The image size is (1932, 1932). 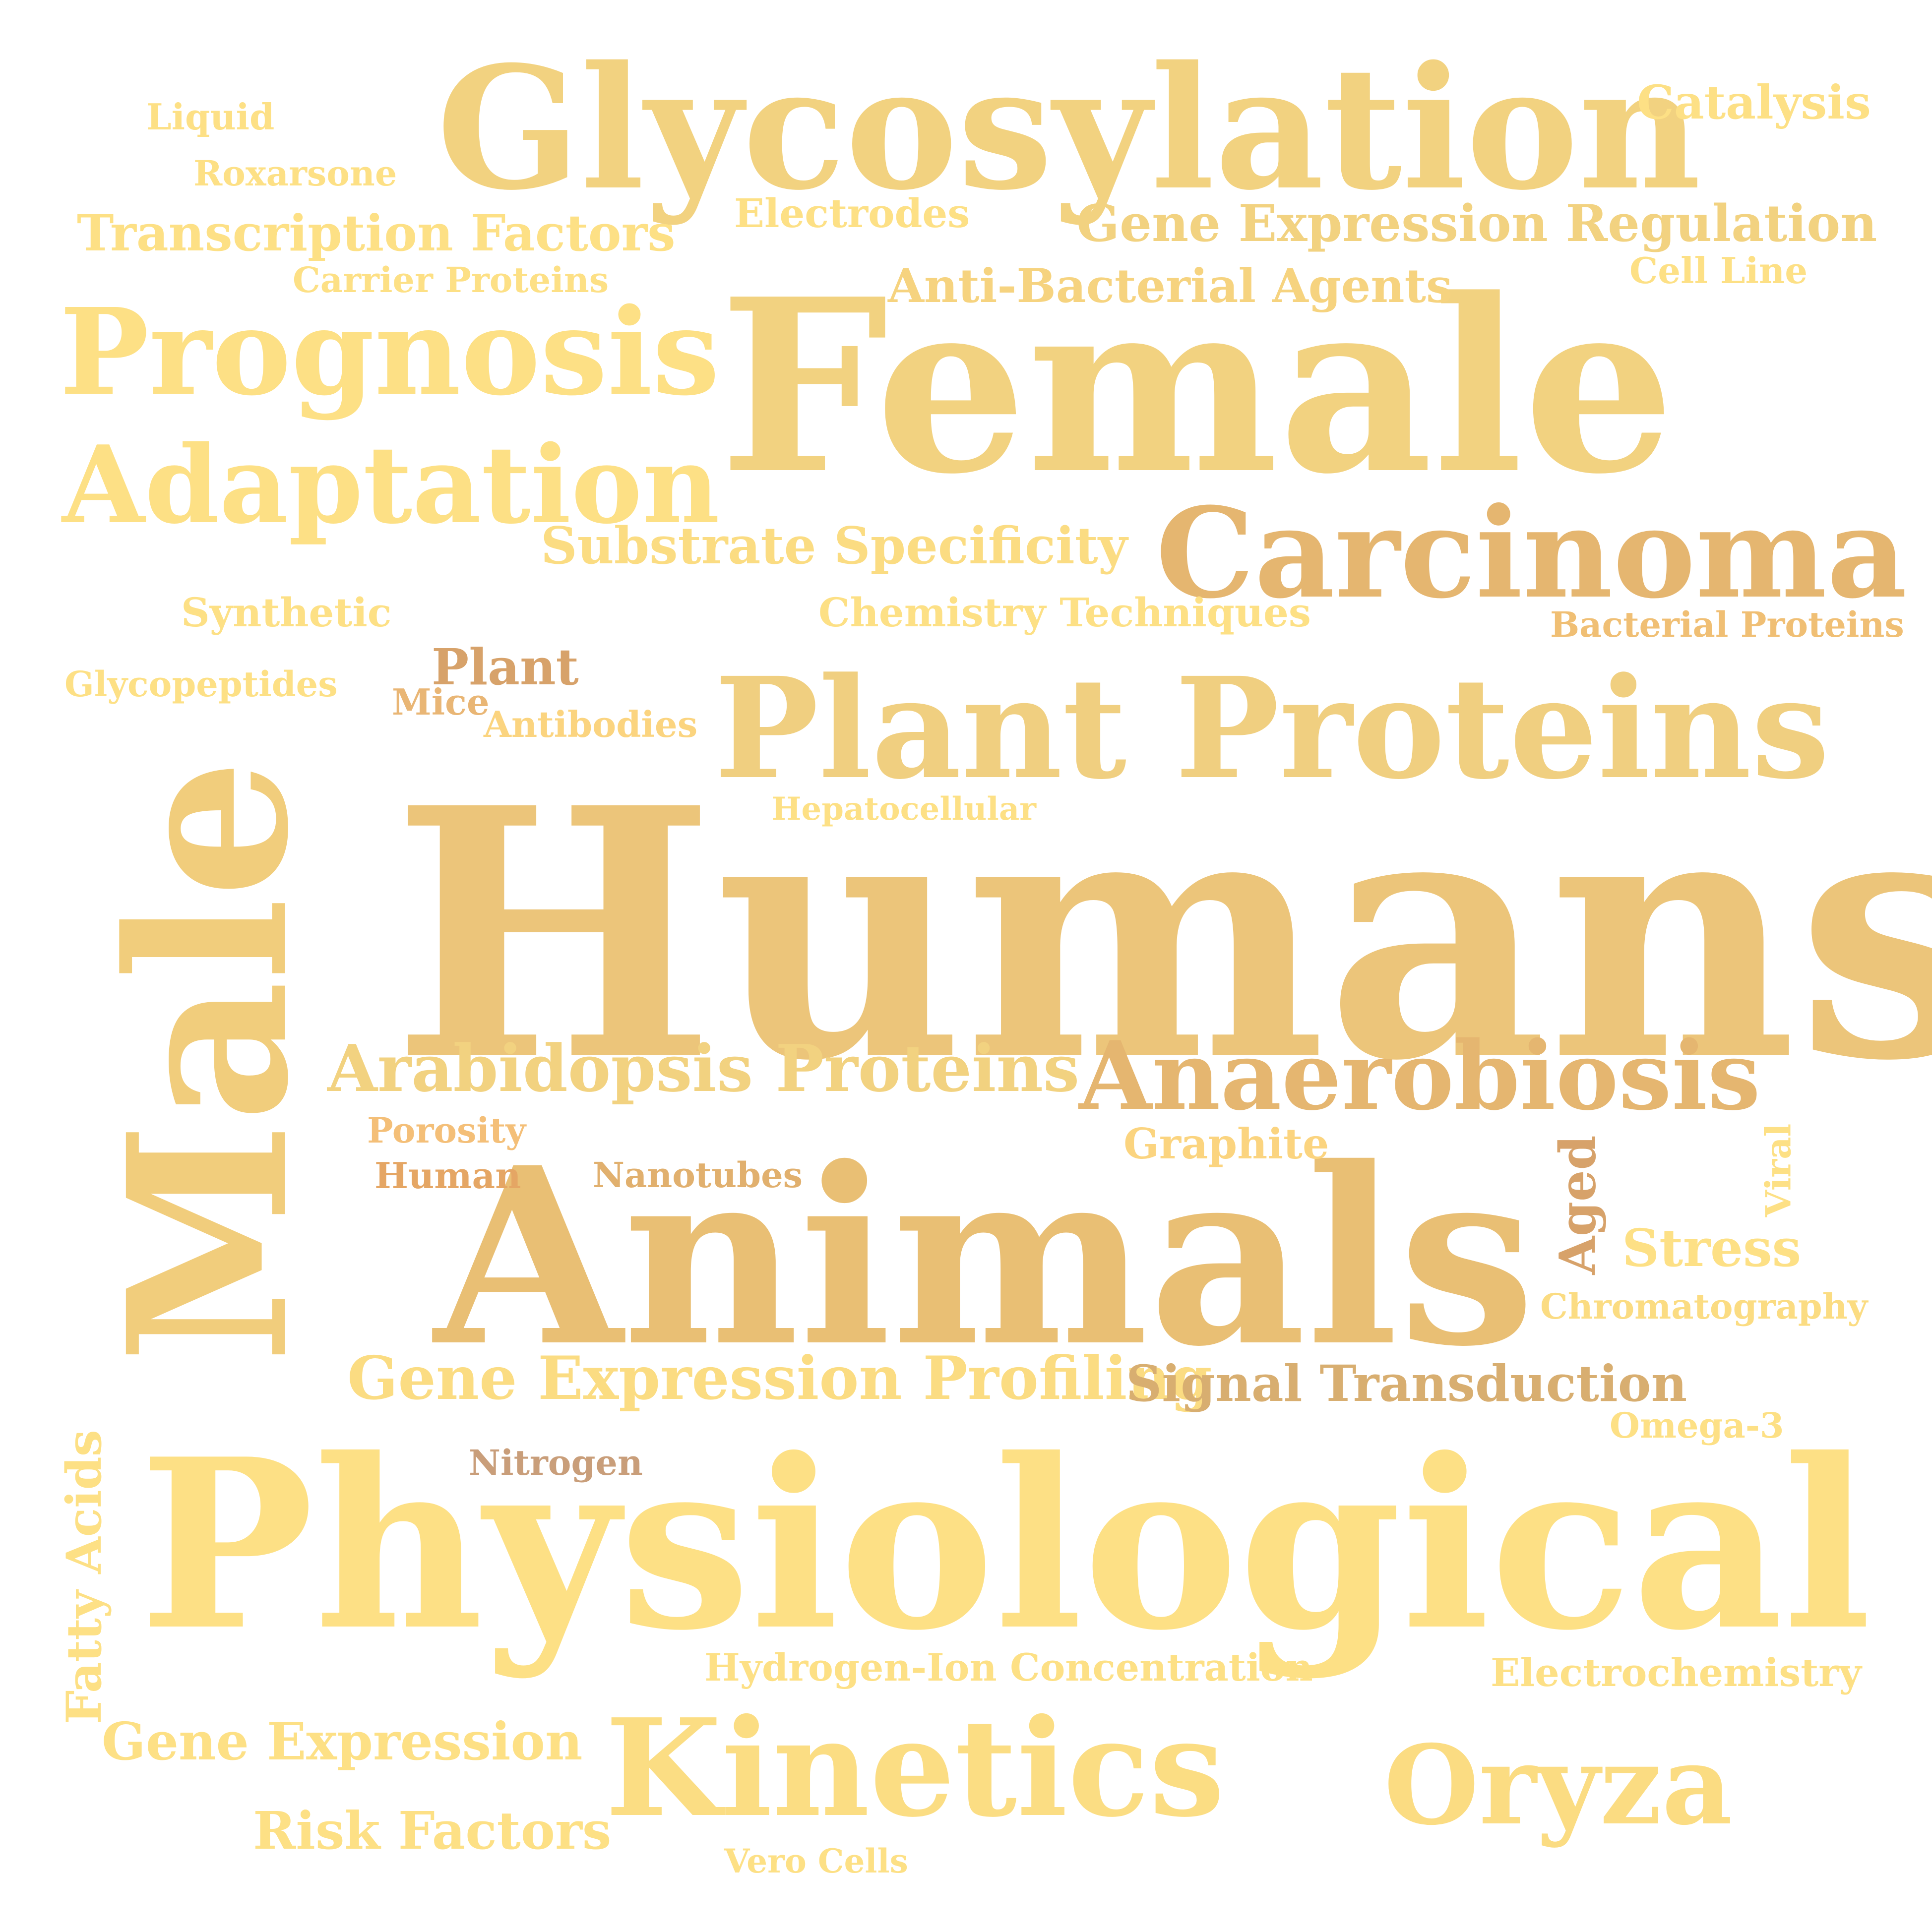 I want to click on word-synthetic: Synthetic, so click(x=286, y=612).